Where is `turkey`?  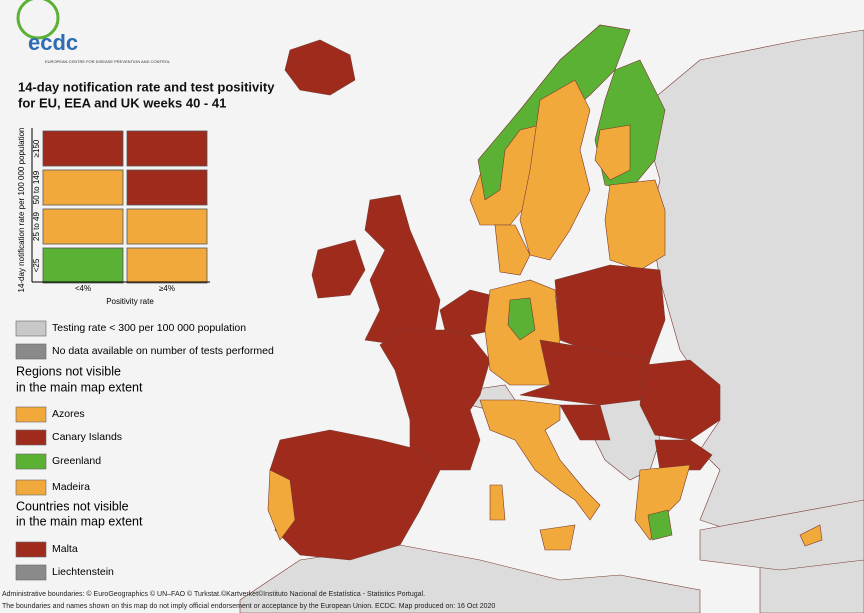
turkey is located at coordinates (781, 535).